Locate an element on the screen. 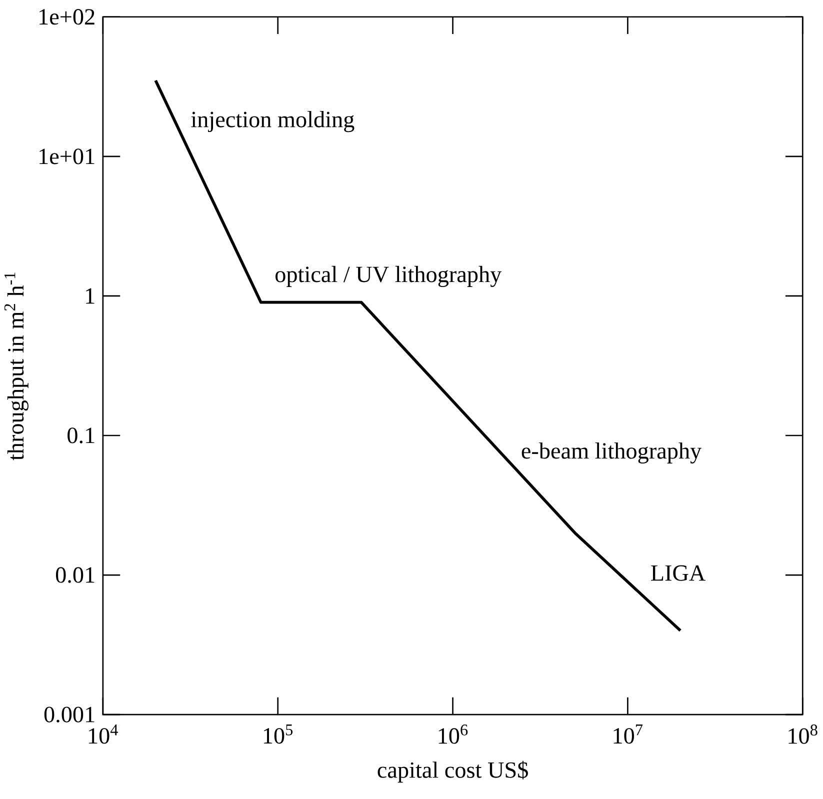 The image size is (823, 799). annotation: LIGA is located at coordinates (678, 573).